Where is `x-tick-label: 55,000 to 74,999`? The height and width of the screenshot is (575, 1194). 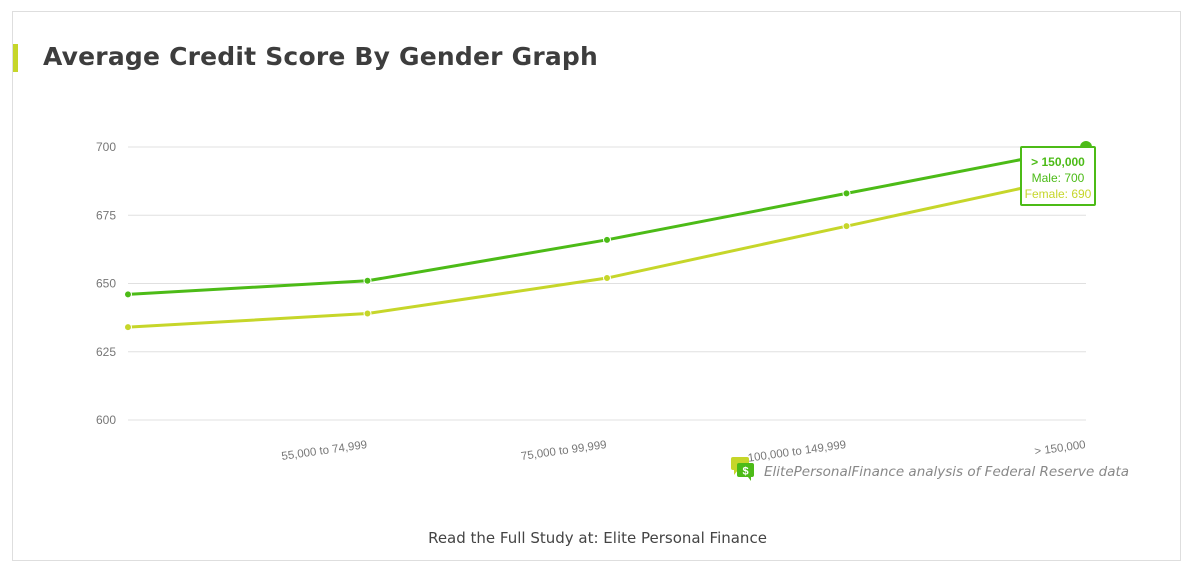
x-tick-label: 55,000 to 74,999 is located at coordinates (324, 451).